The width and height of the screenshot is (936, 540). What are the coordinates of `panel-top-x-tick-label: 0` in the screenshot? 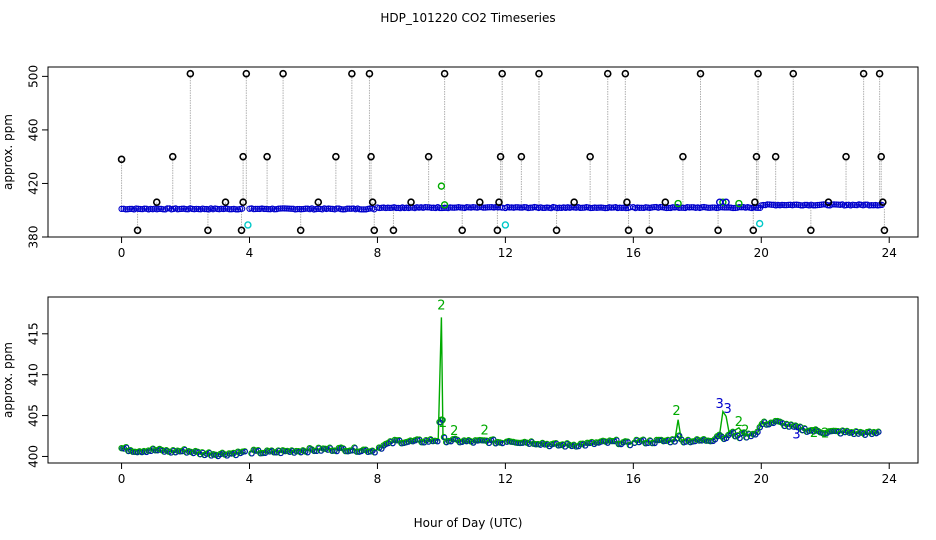 It's located at (122, 253).